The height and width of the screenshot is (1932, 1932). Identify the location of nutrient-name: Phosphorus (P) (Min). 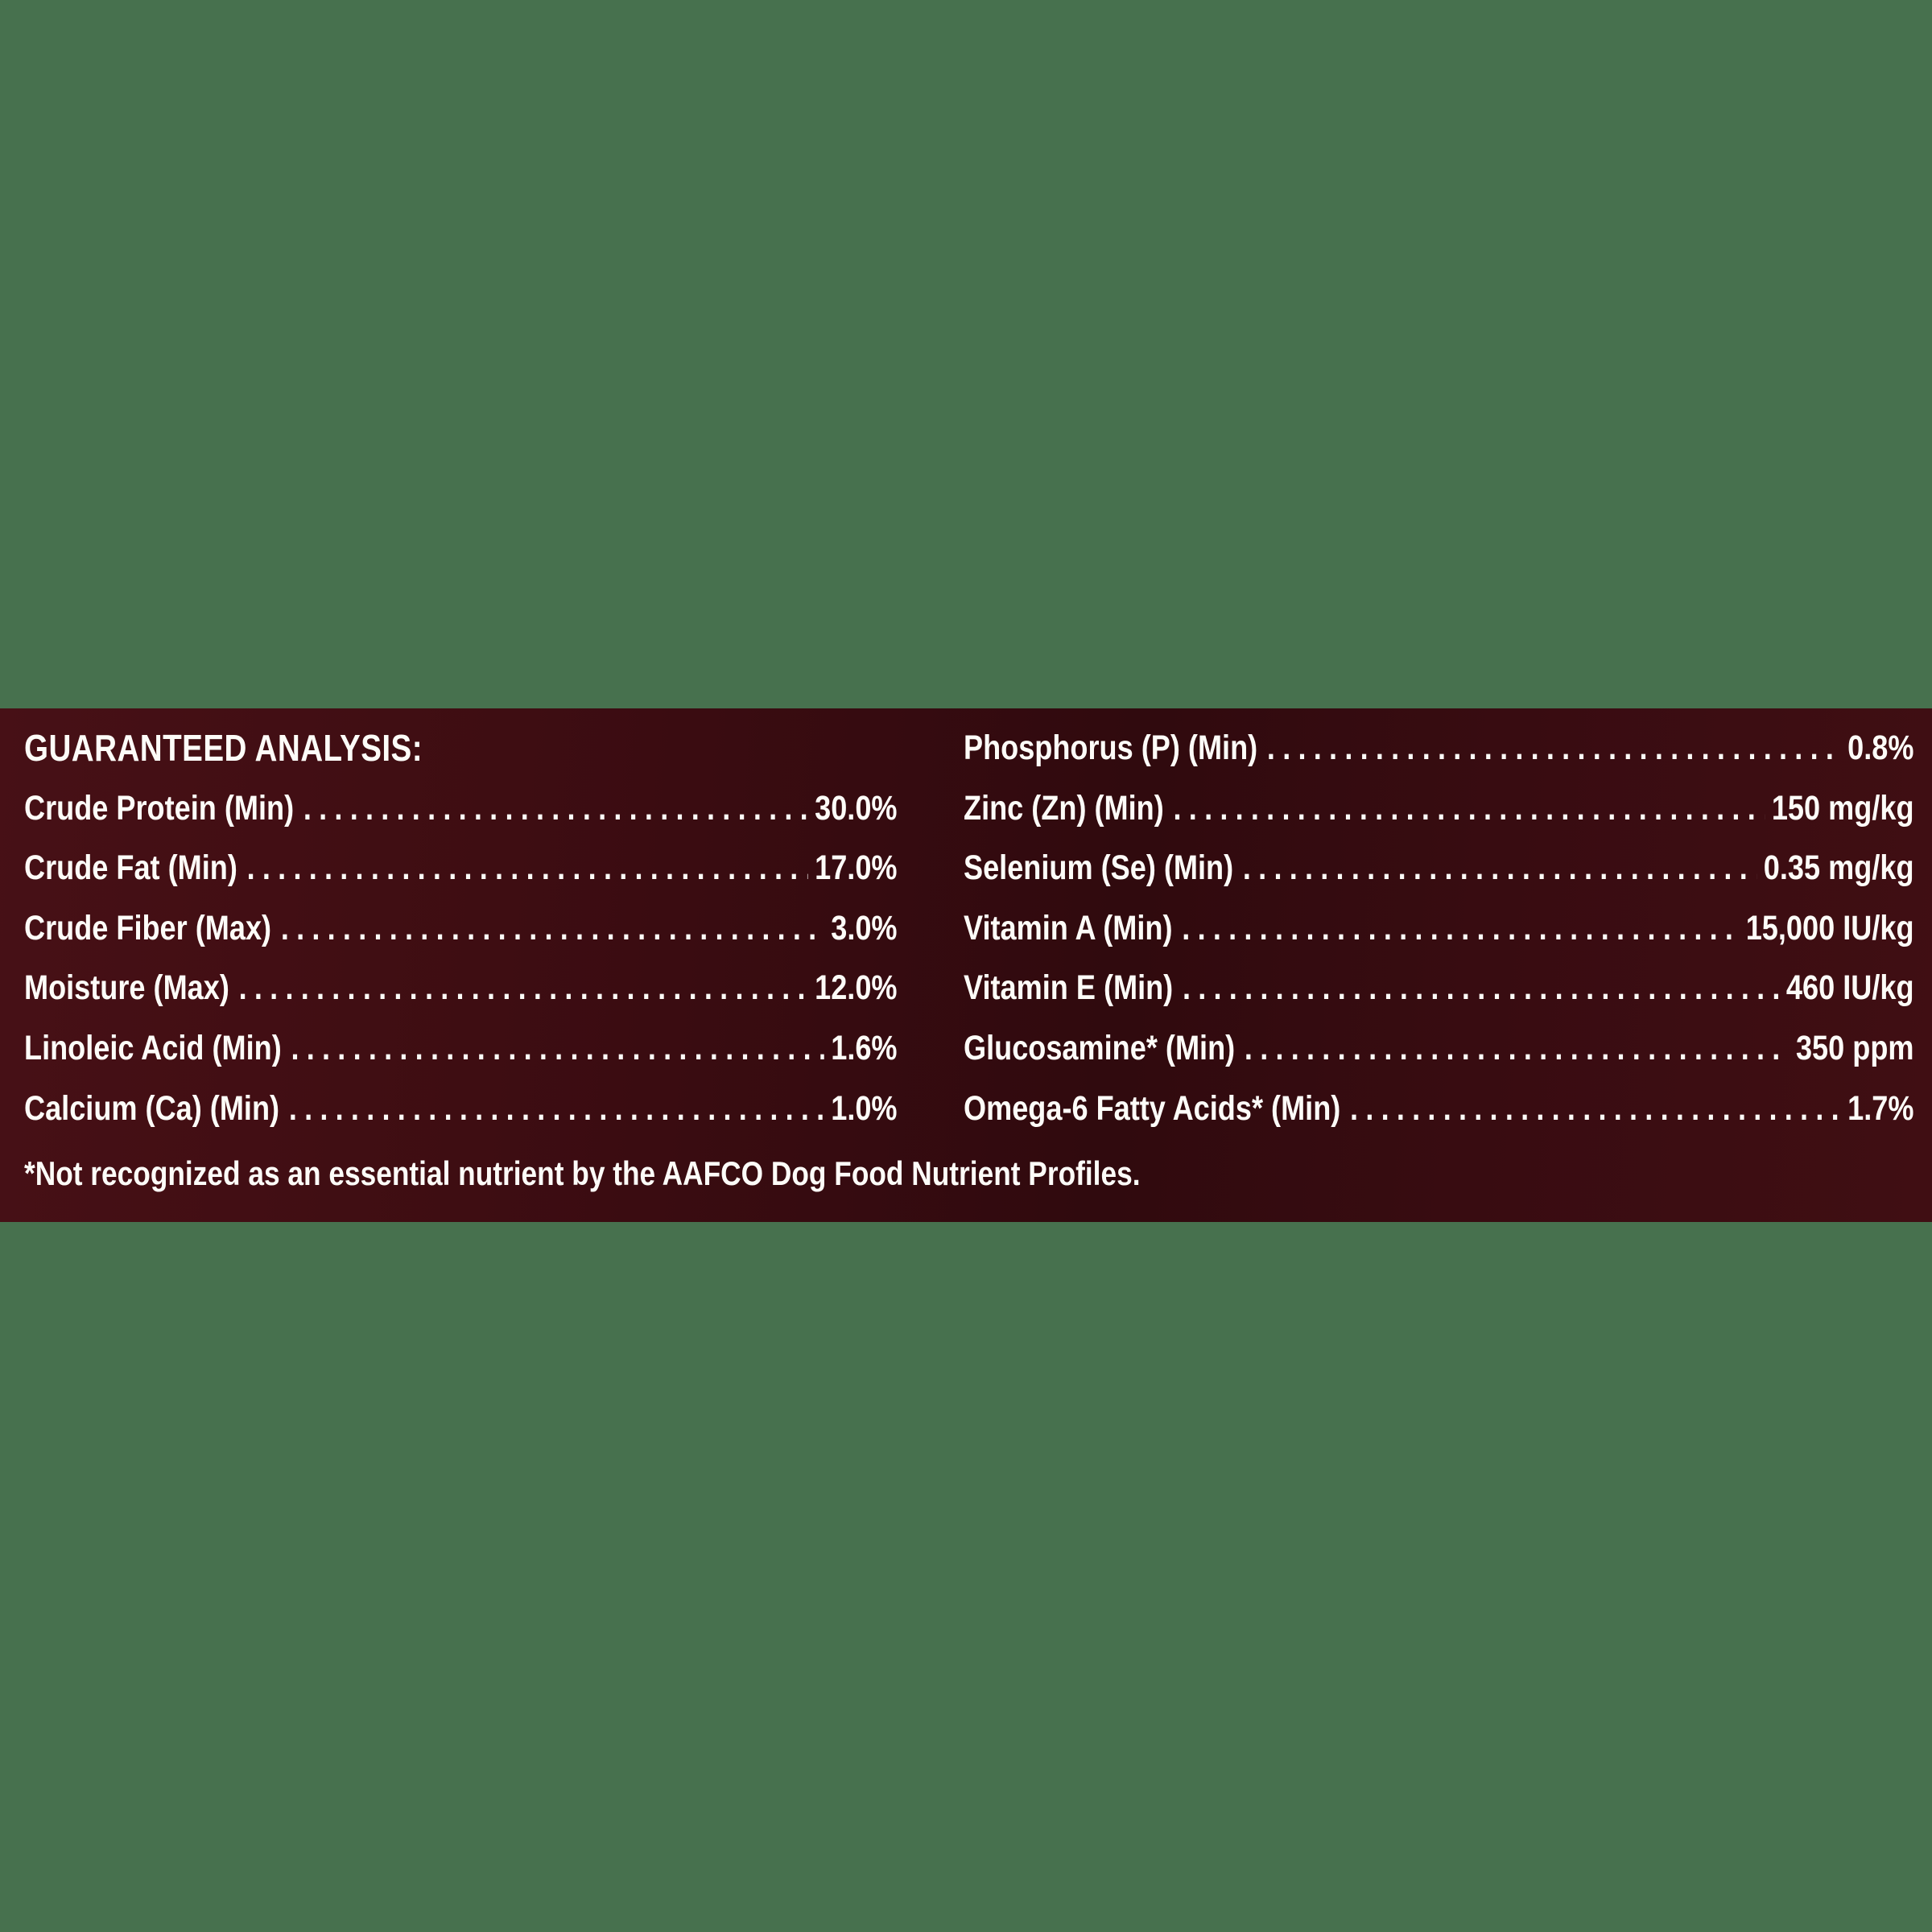
(1111, 748).